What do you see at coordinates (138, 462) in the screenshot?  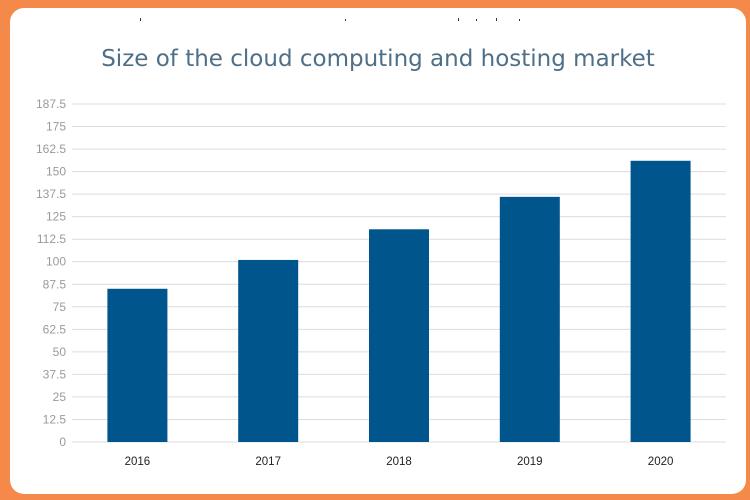 I see `x-tick-label: 2016` at bounding box center [138, 462].